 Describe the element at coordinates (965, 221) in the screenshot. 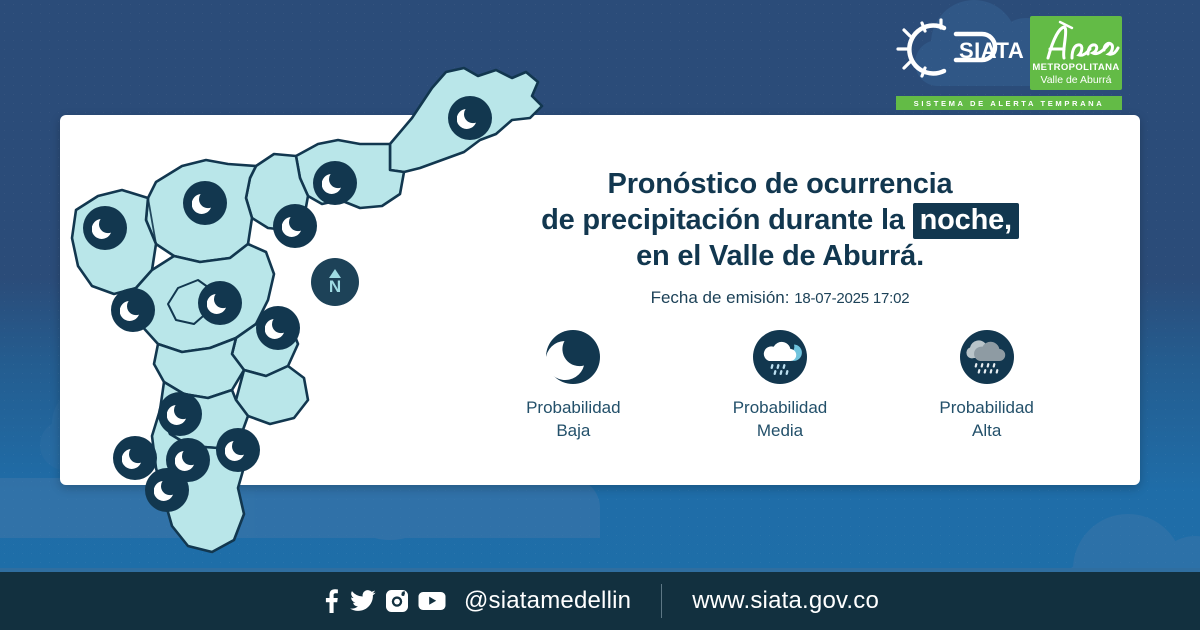

I see `title-highlight-noche: noche,` at that location.